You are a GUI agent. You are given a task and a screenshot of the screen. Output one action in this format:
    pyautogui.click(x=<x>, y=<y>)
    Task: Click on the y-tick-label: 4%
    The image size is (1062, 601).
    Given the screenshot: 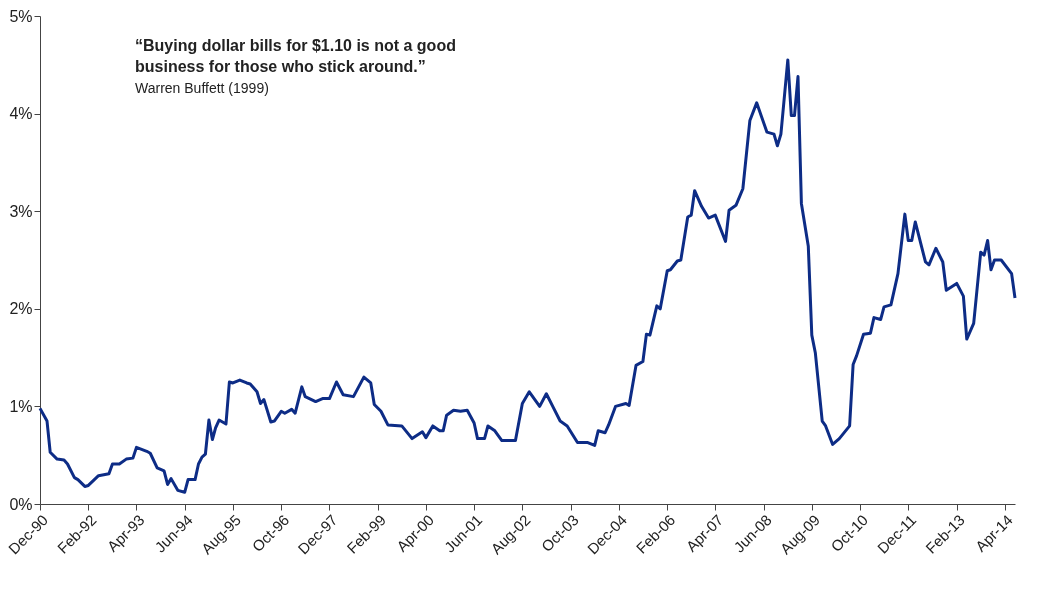 What is the action you would take?
    pyautogui.click(x=21, y=114)
    